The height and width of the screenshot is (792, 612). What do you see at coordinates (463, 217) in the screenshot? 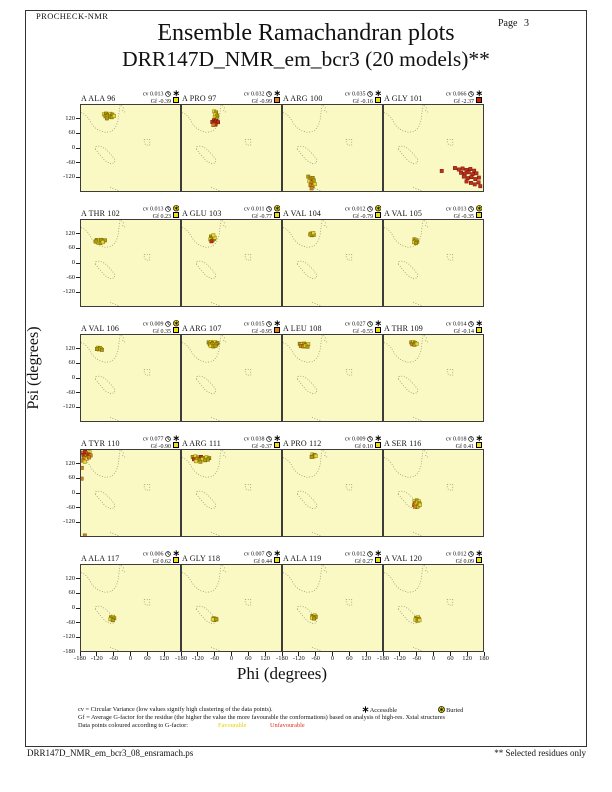
I see `gf-value: Gf -0.35` at bounding box center [463, 217].